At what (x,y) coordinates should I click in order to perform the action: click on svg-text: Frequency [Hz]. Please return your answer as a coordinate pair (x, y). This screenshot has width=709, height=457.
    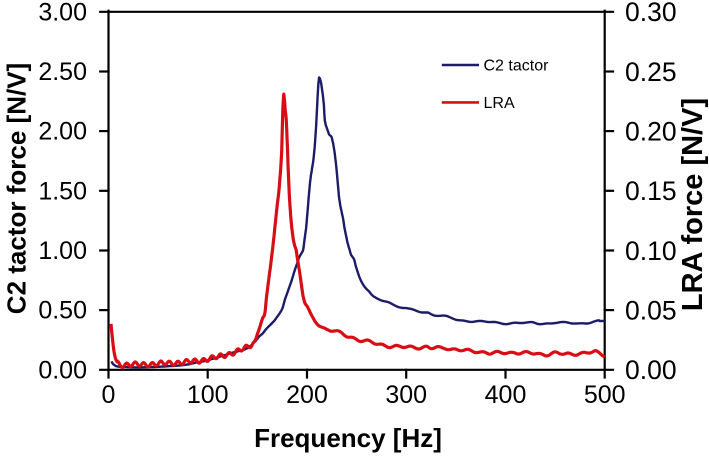
    Looking at the image, I should click on (348, 438).